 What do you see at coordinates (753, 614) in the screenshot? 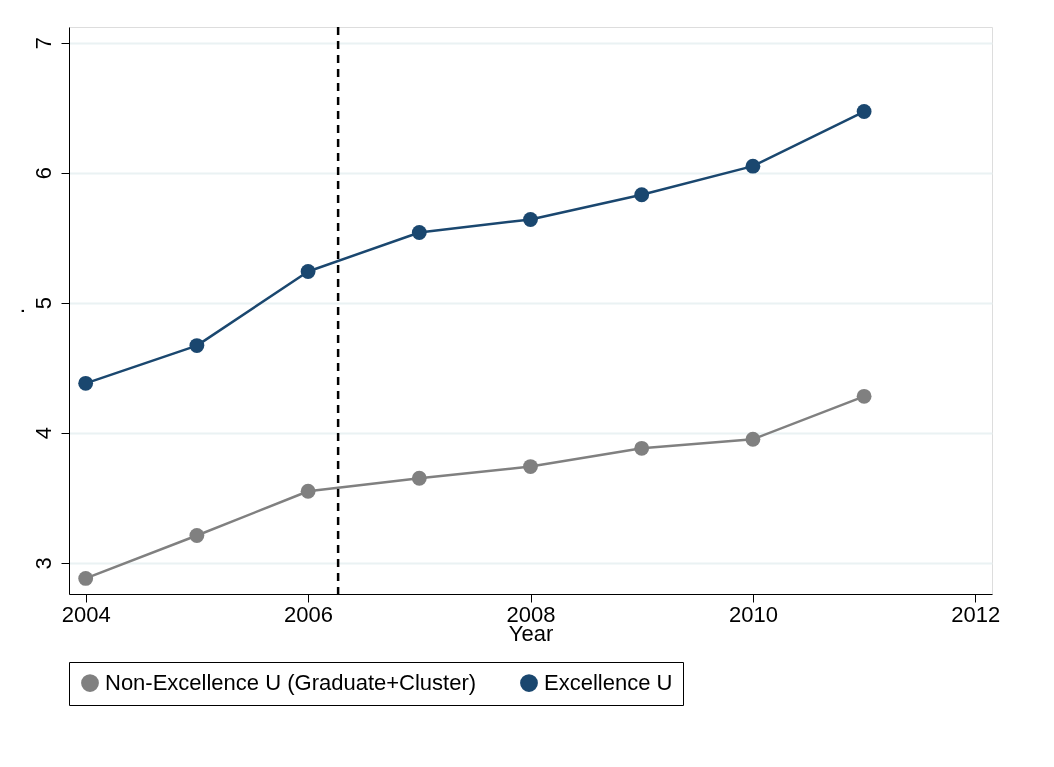
I see `x-tick-label: 2010` at bounding box center [753, 614].